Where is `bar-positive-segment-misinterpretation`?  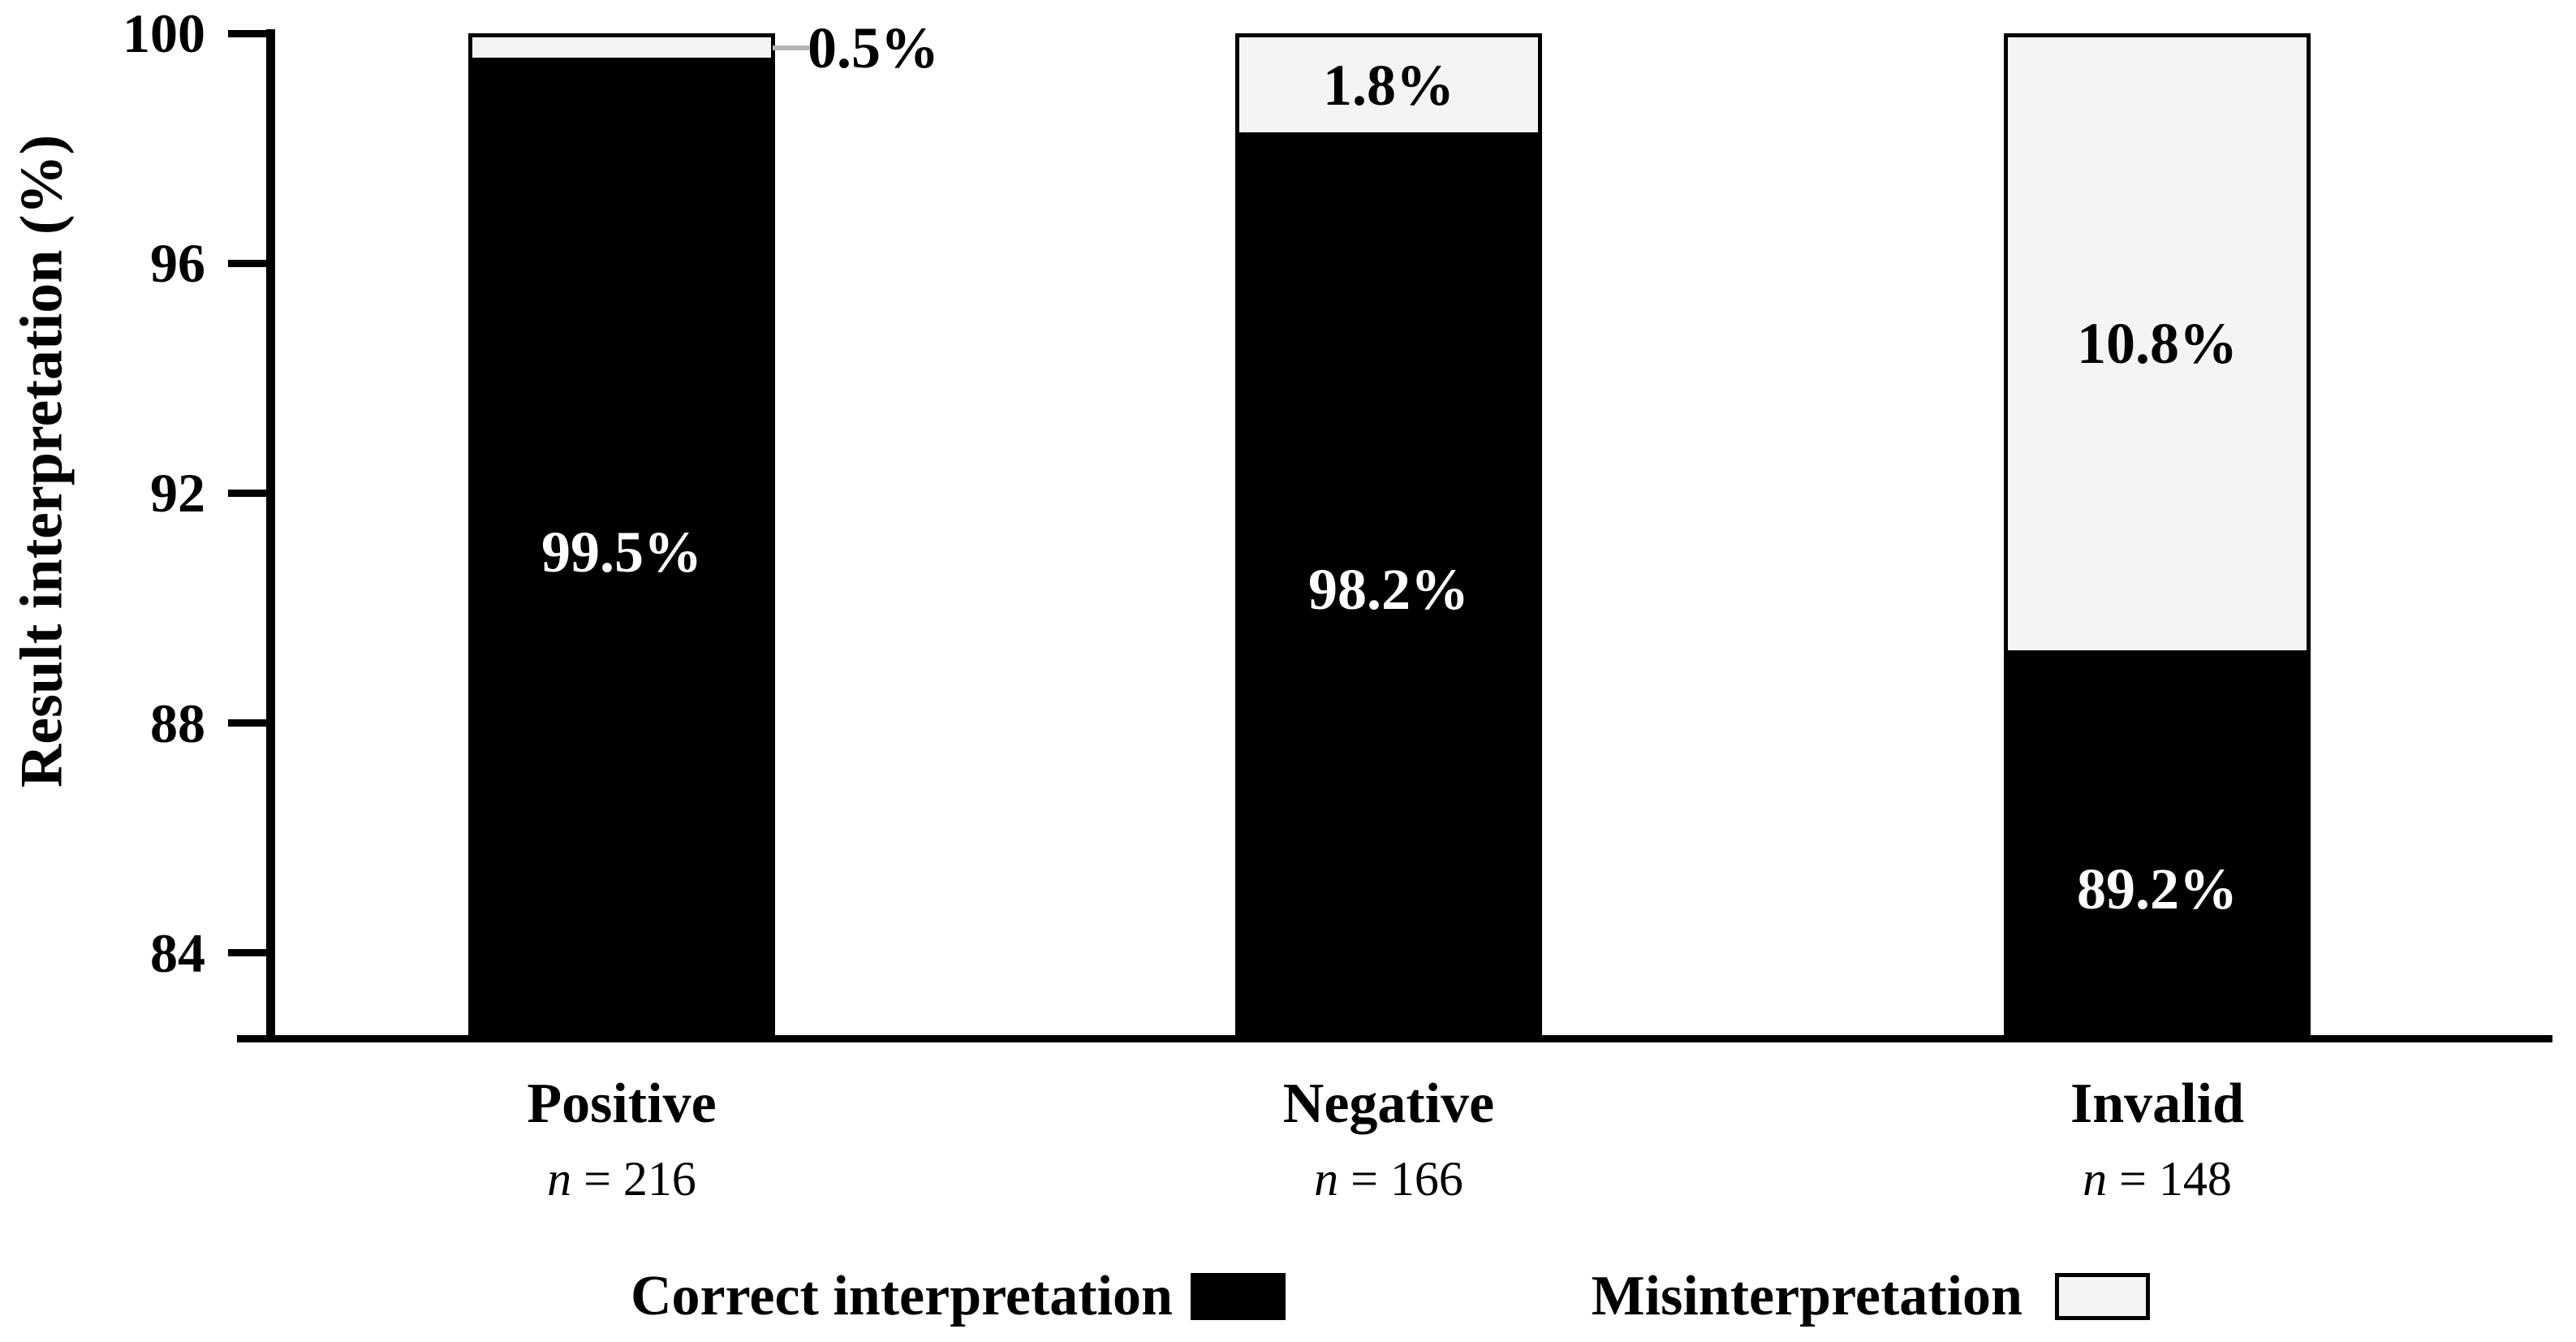 bar-positive-segment-misinterpretation is located at coordinates (622, 48).